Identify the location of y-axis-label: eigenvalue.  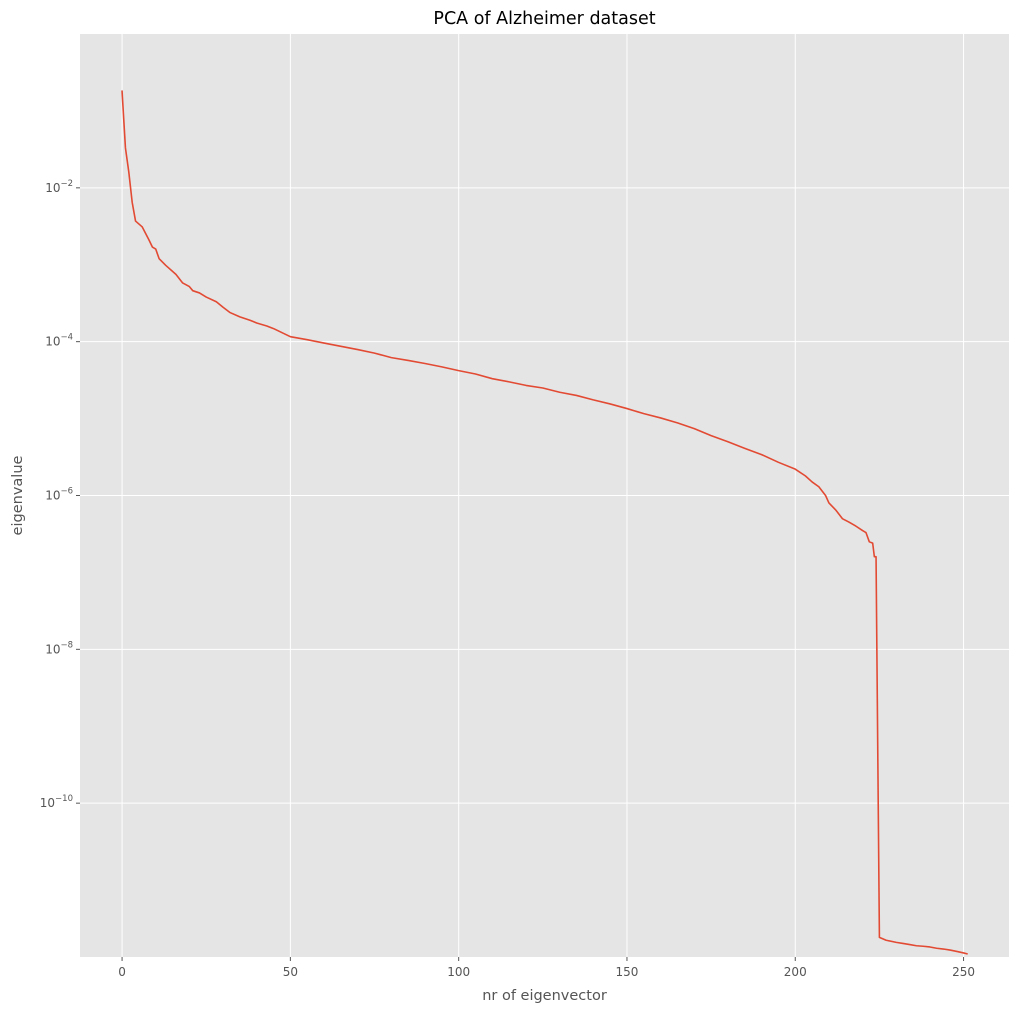
(18, 495).